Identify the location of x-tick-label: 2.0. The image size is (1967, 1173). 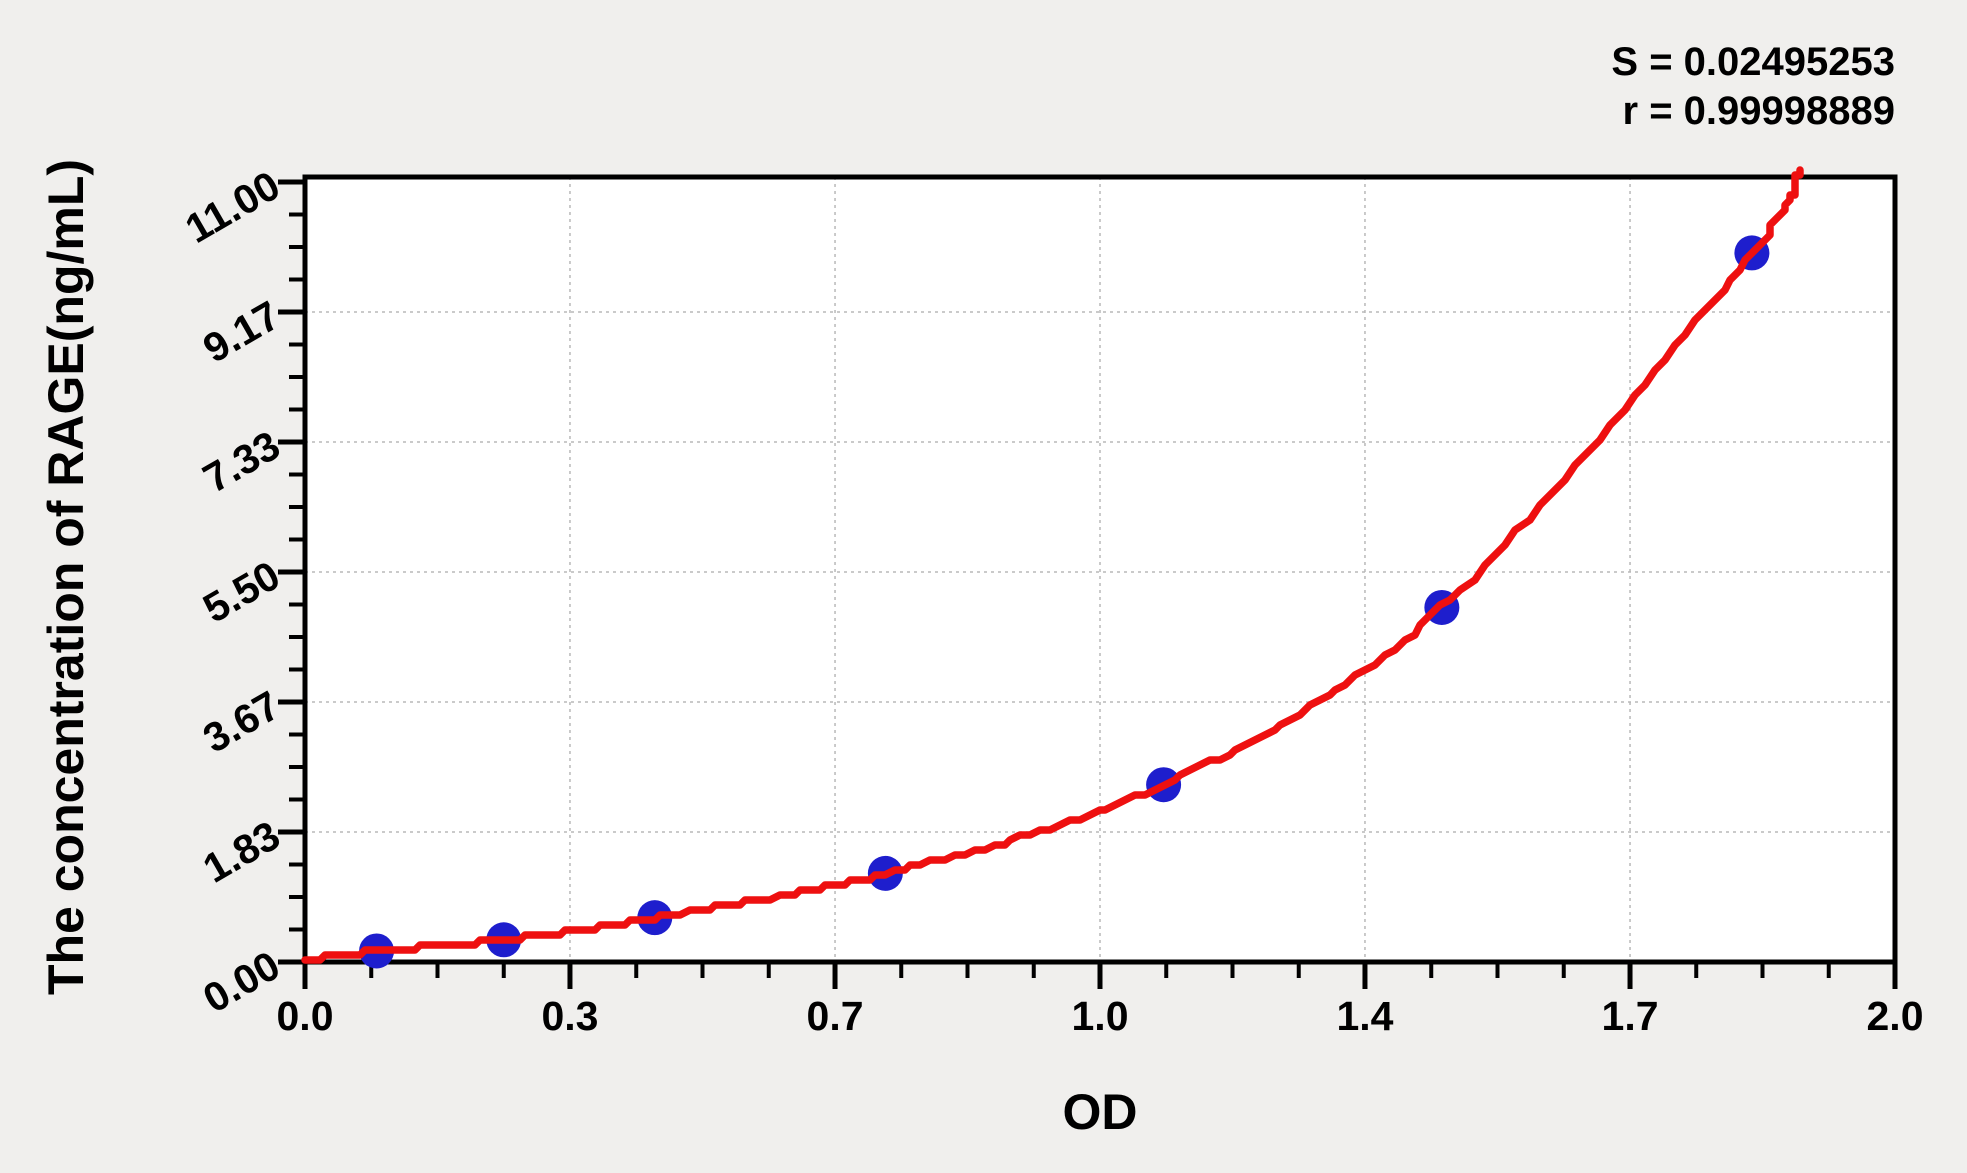
(1895, 1016).